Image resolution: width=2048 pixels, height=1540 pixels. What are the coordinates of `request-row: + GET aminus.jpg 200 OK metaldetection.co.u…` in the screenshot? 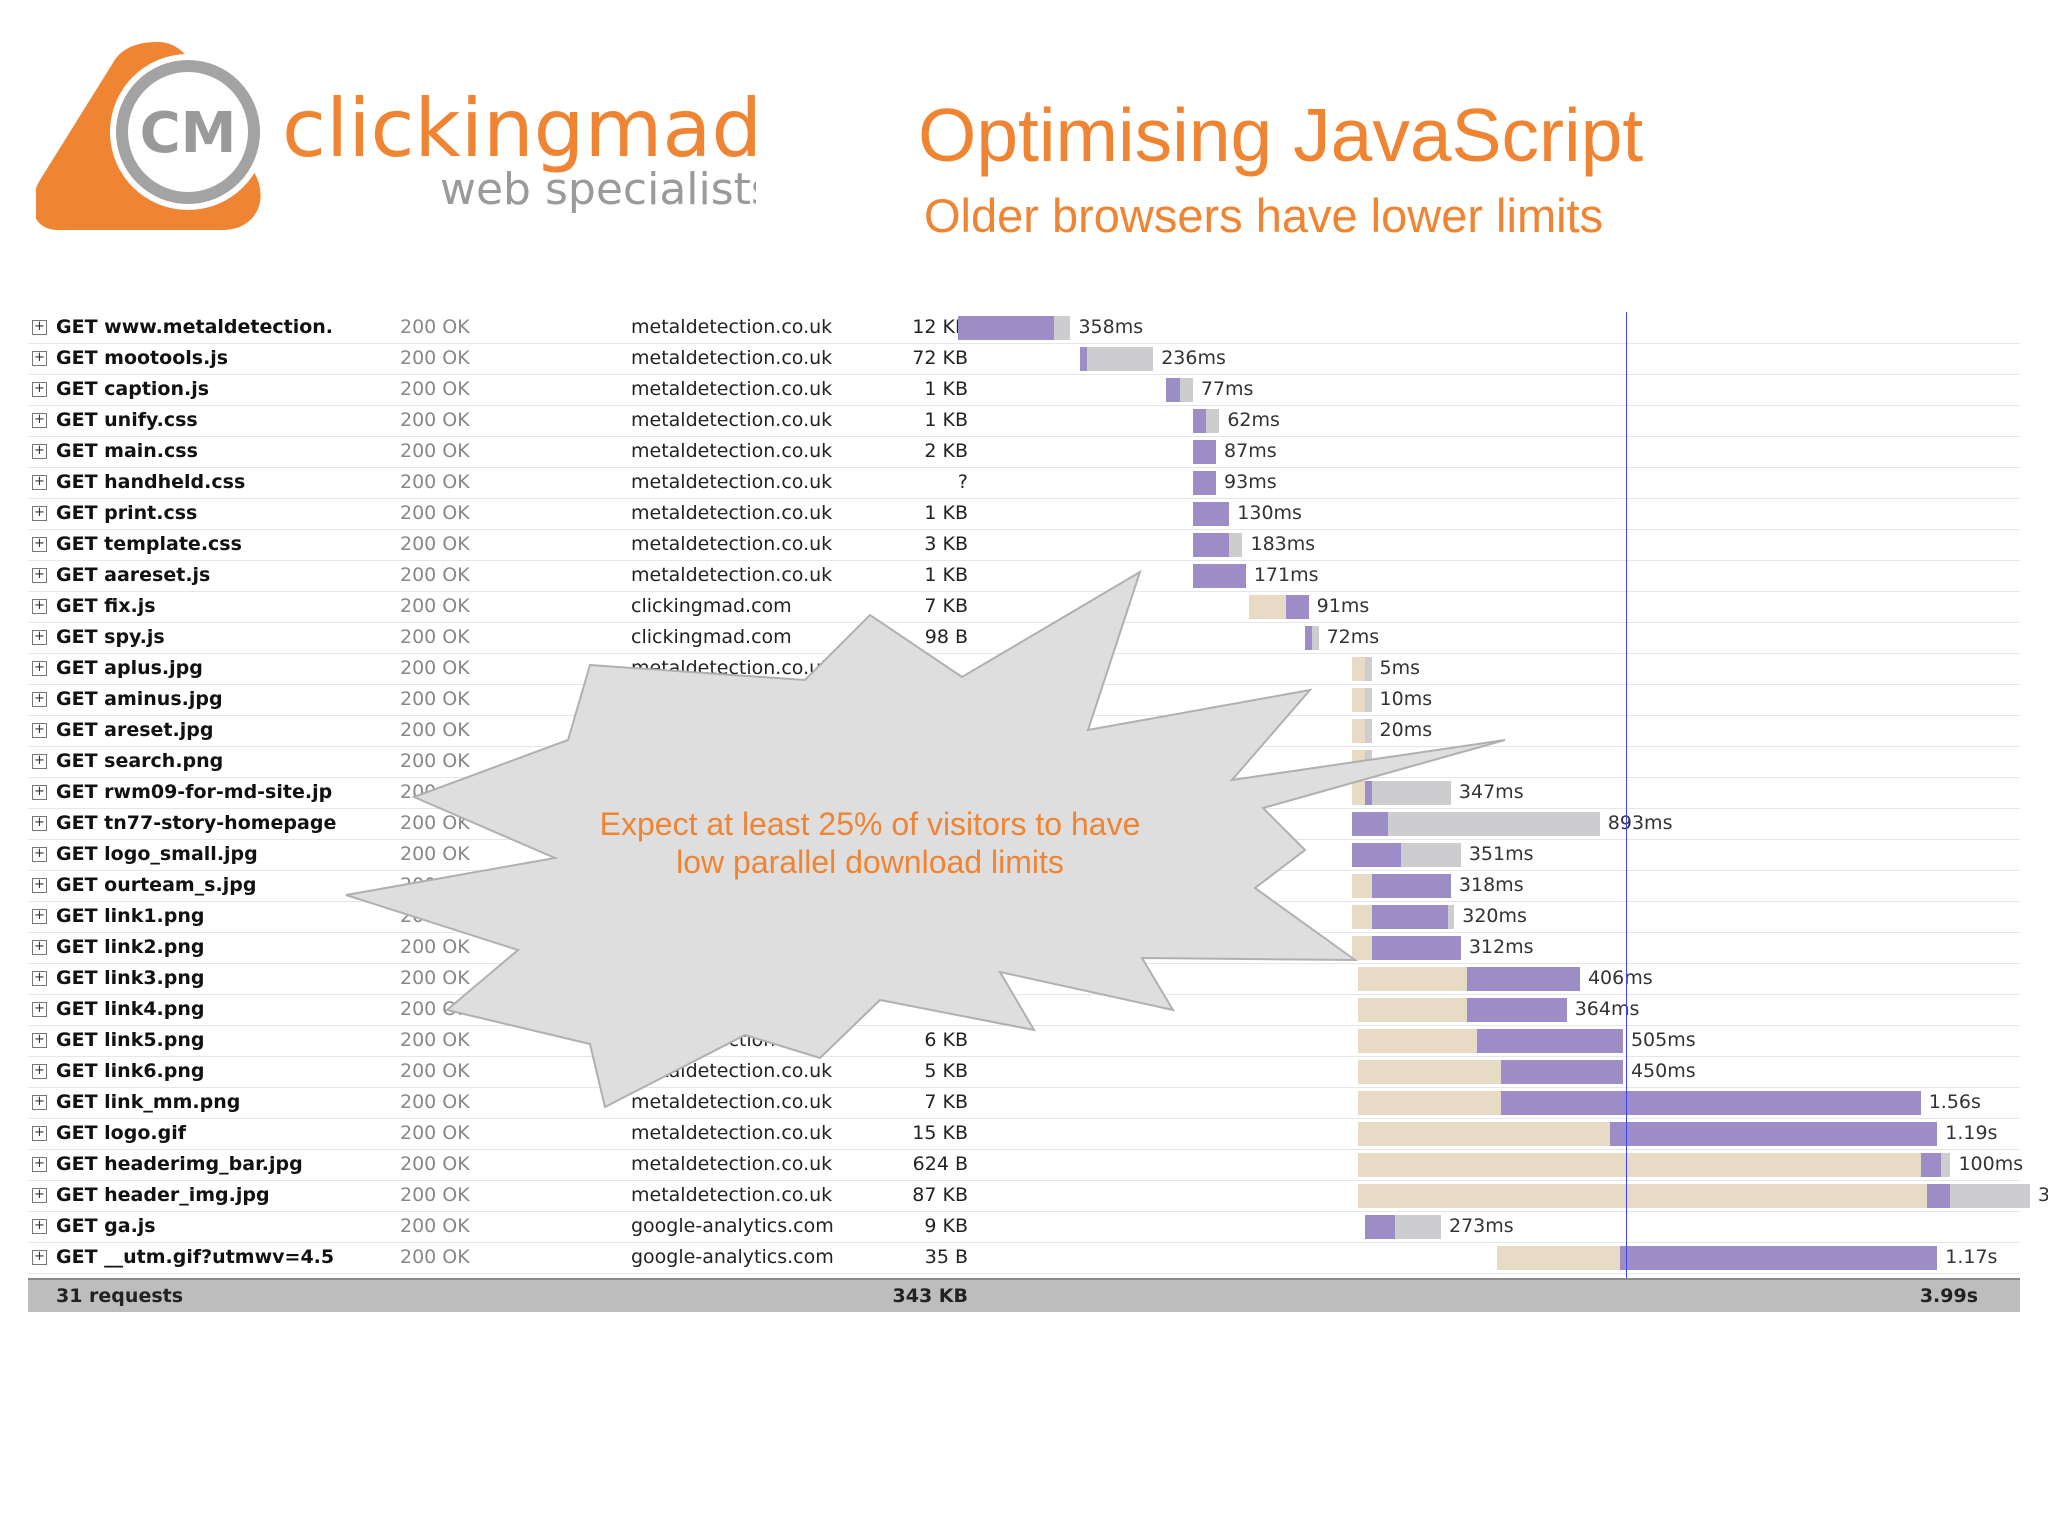 It's located at (1024, 700).